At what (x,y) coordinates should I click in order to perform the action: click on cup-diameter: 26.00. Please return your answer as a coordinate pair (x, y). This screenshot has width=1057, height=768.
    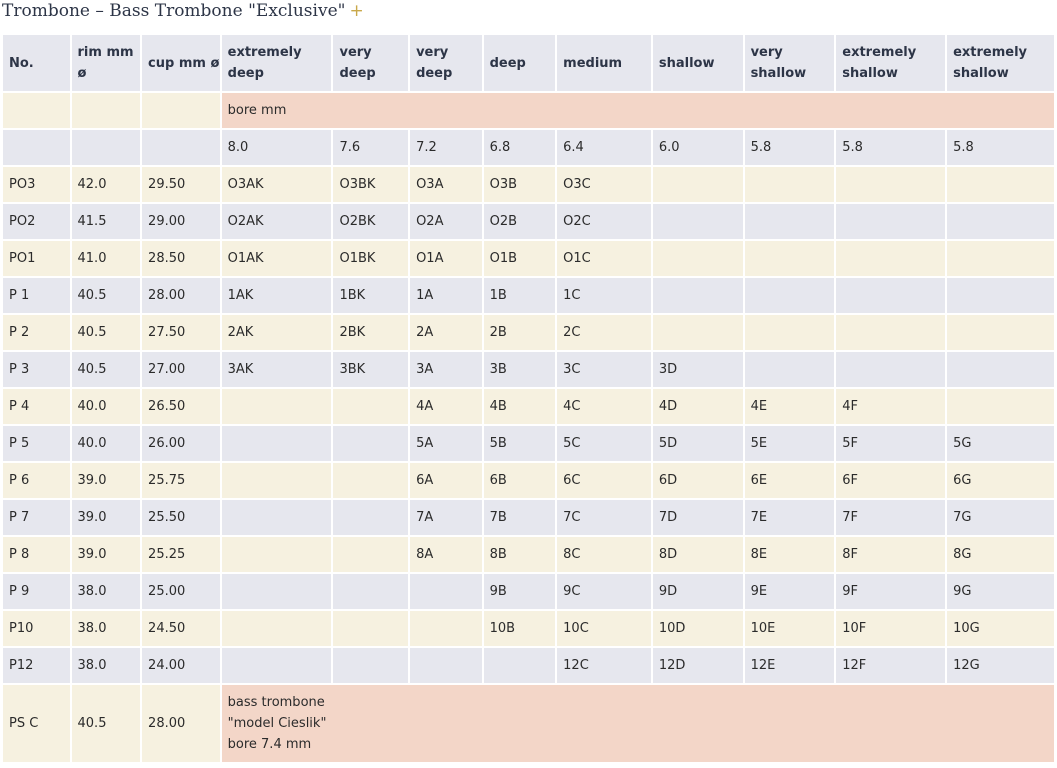
    Looking at the image, I should click on (181, 443).